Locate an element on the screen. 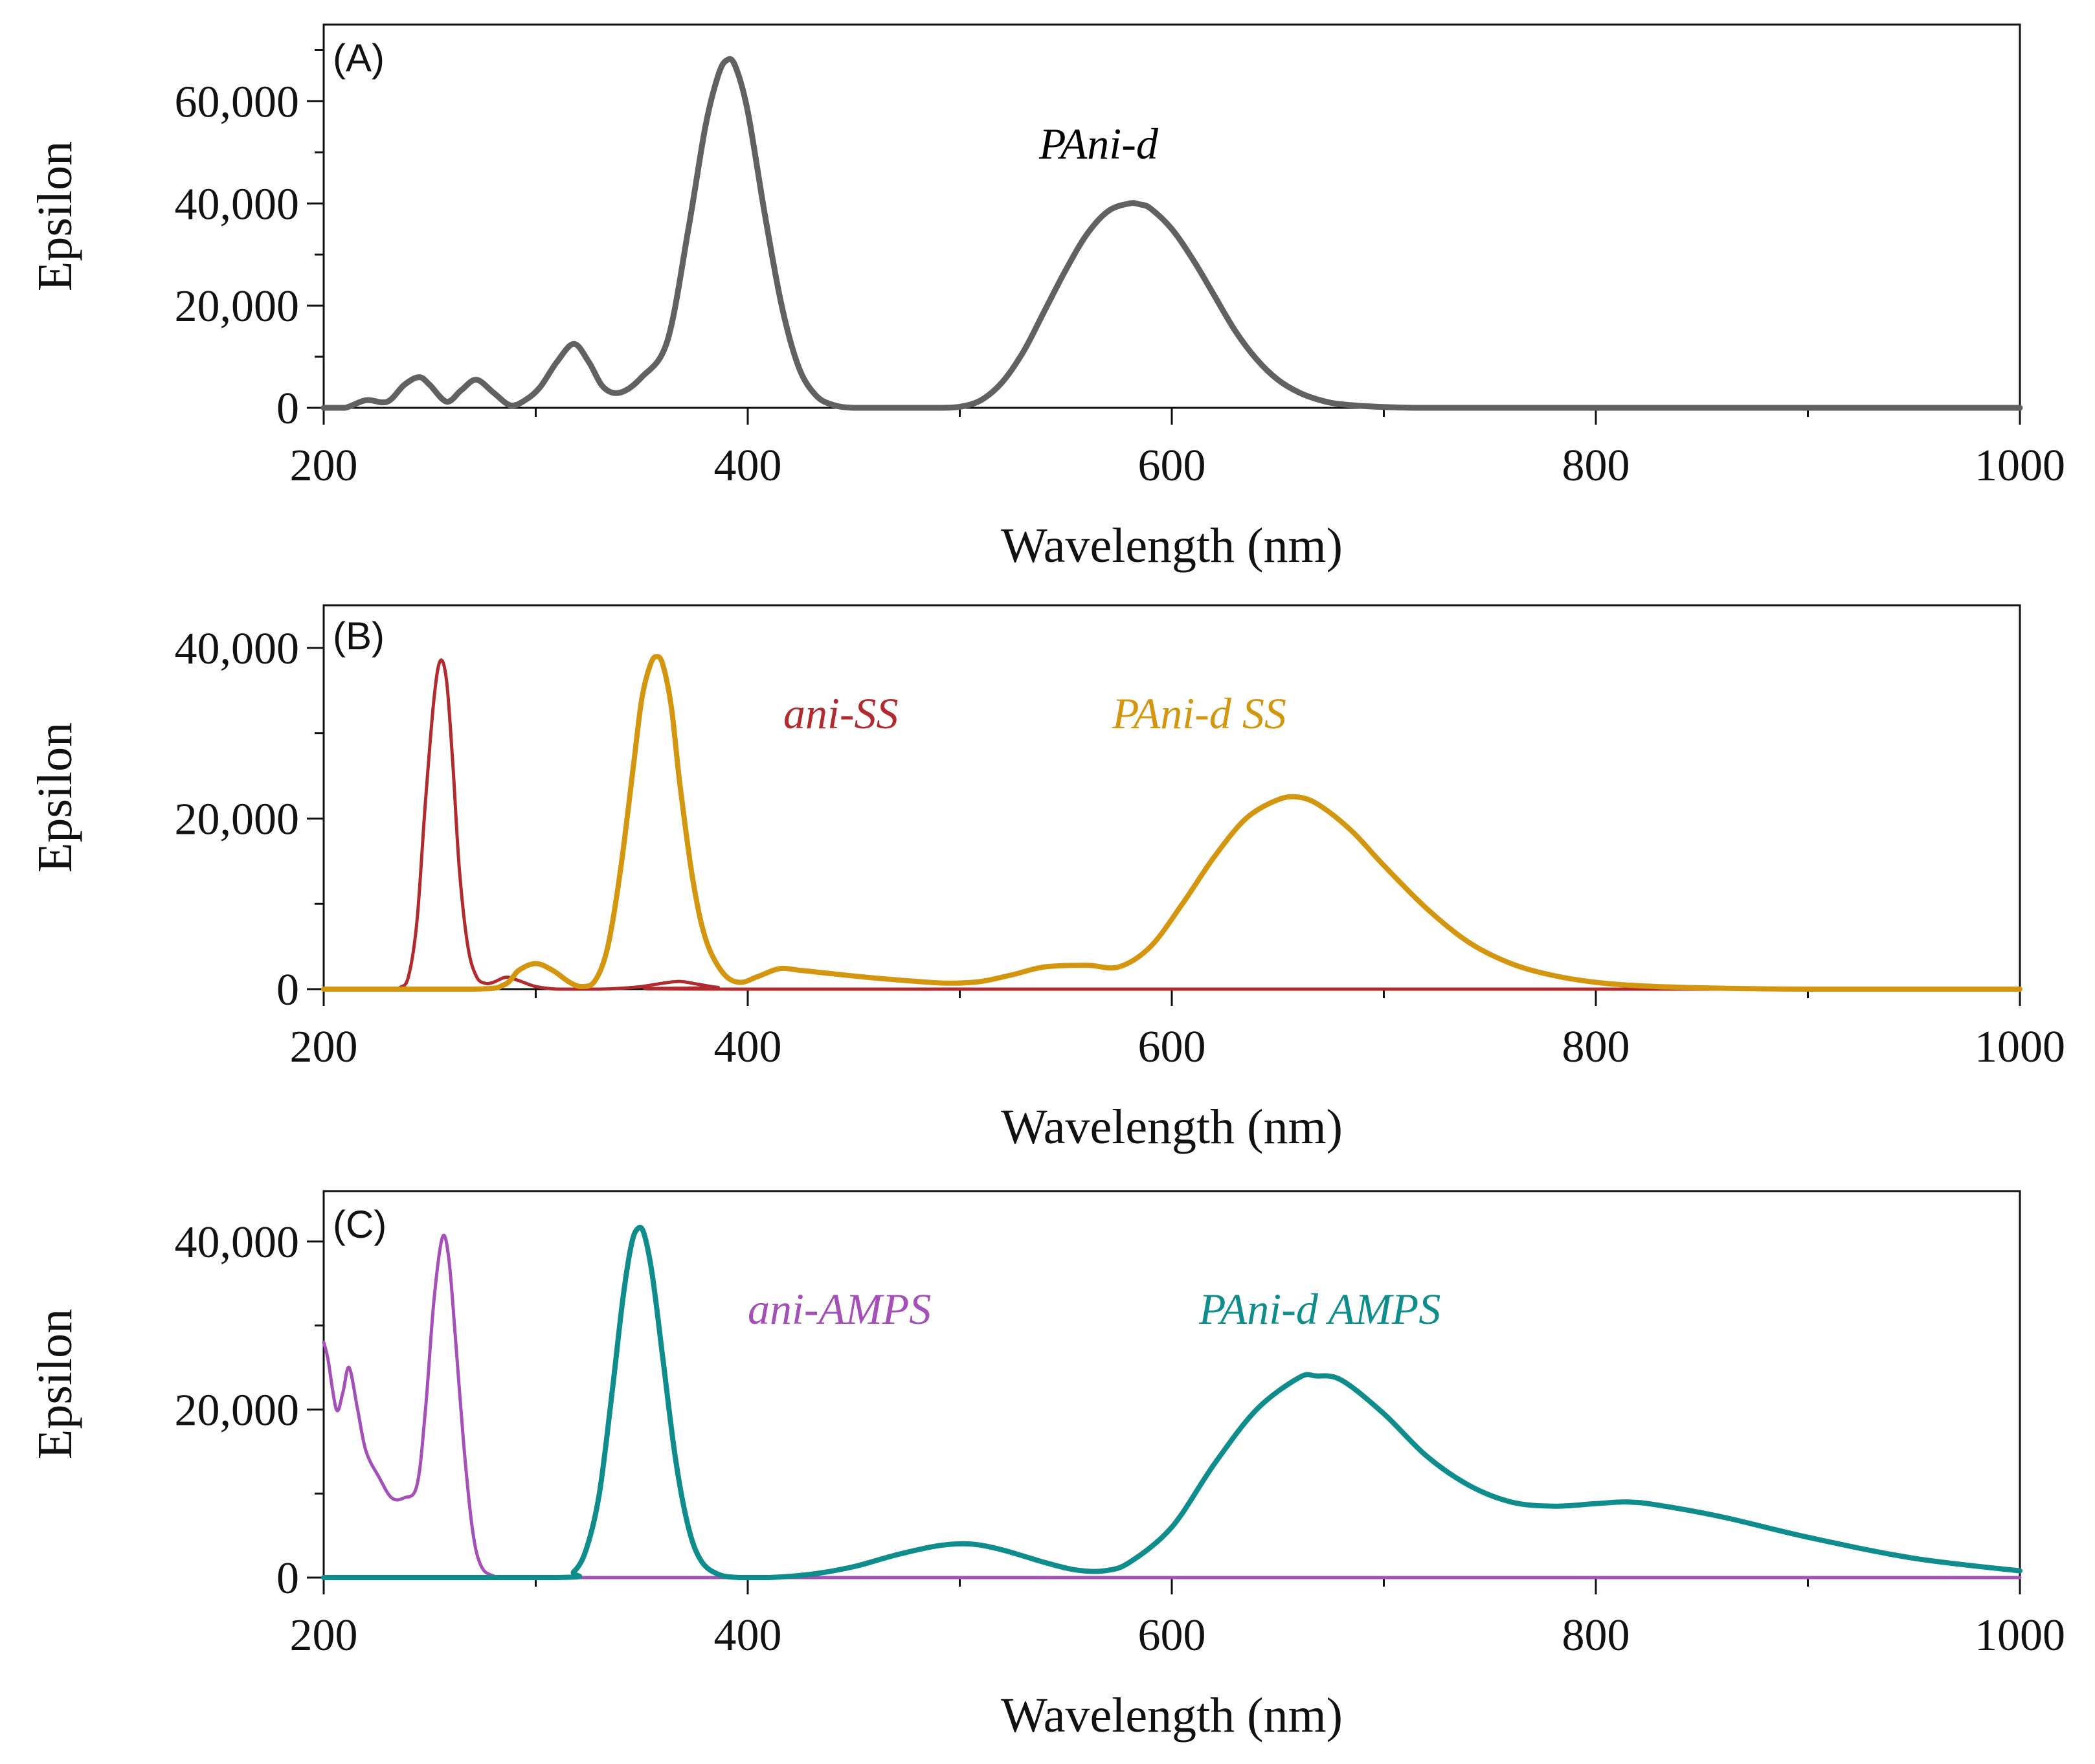 The height and width of the screenshot is (1764, 2095). panel-label: (A) is located at coordinates (359, 58).